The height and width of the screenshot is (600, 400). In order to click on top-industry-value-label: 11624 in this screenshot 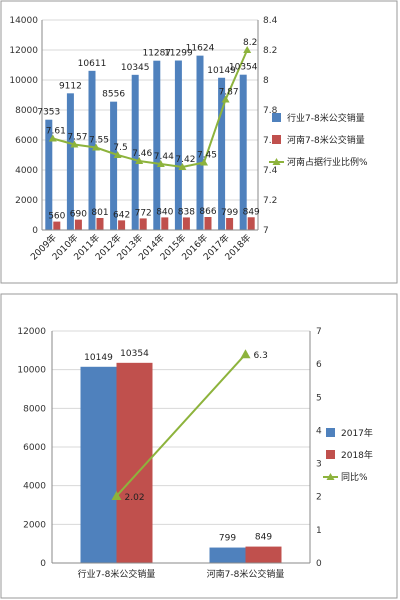, I will do `click(200, 49)`.